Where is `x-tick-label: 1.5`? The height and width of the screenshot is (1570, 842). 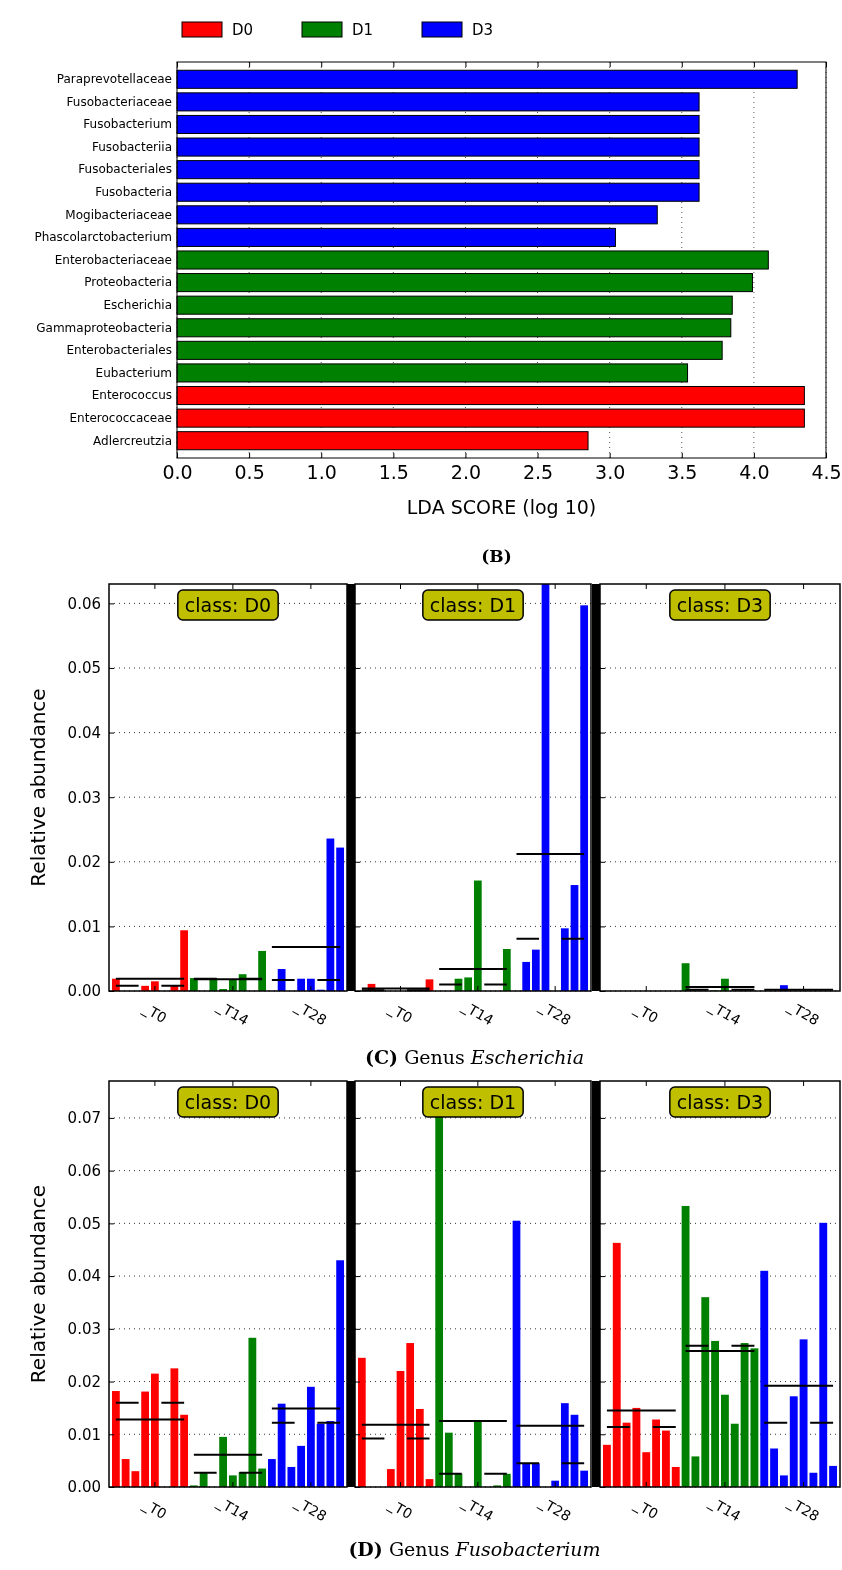
x-tick-label: 1.5 is located at coordinates (393, 472).